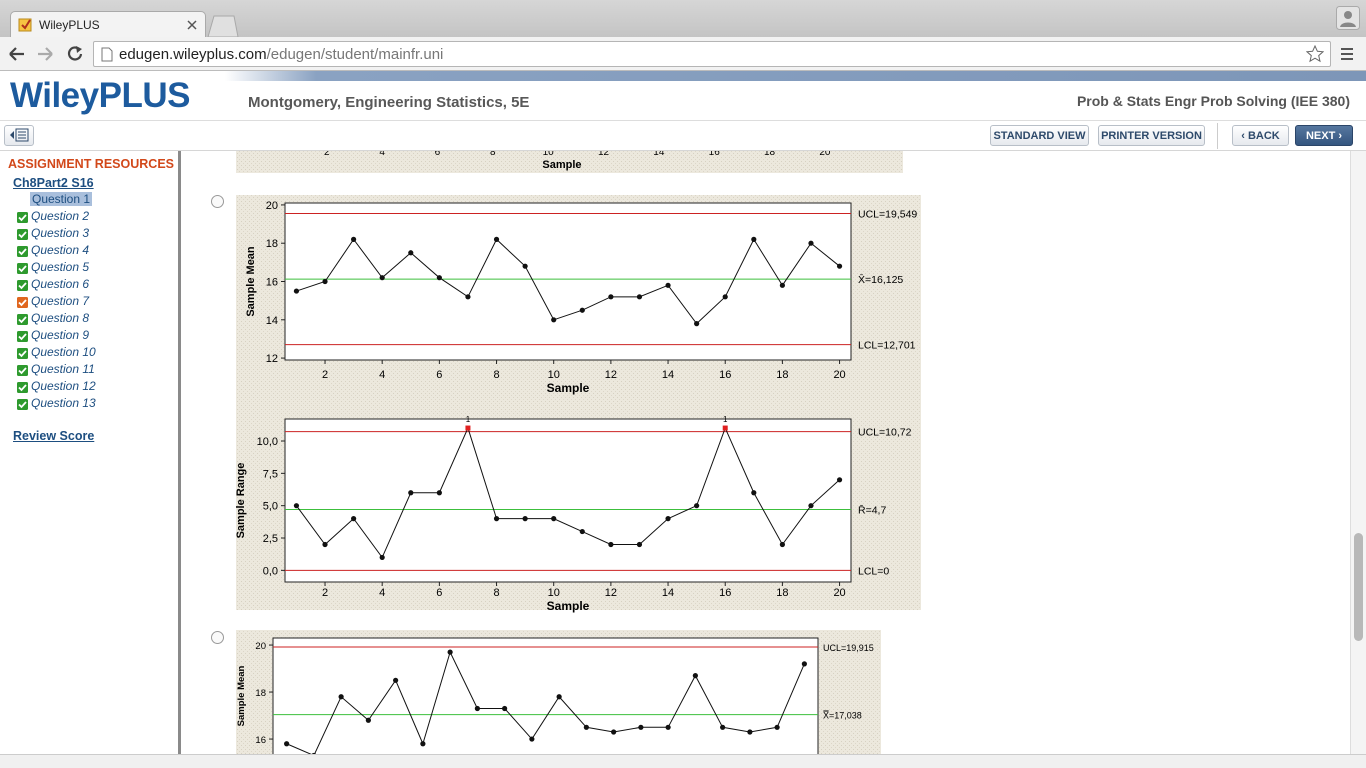 This screenshot has width=1366, height=768. What do you see at coordinates (795, 76) in the screenshot?
I see `header-strip` at bounding box center [795, 76].